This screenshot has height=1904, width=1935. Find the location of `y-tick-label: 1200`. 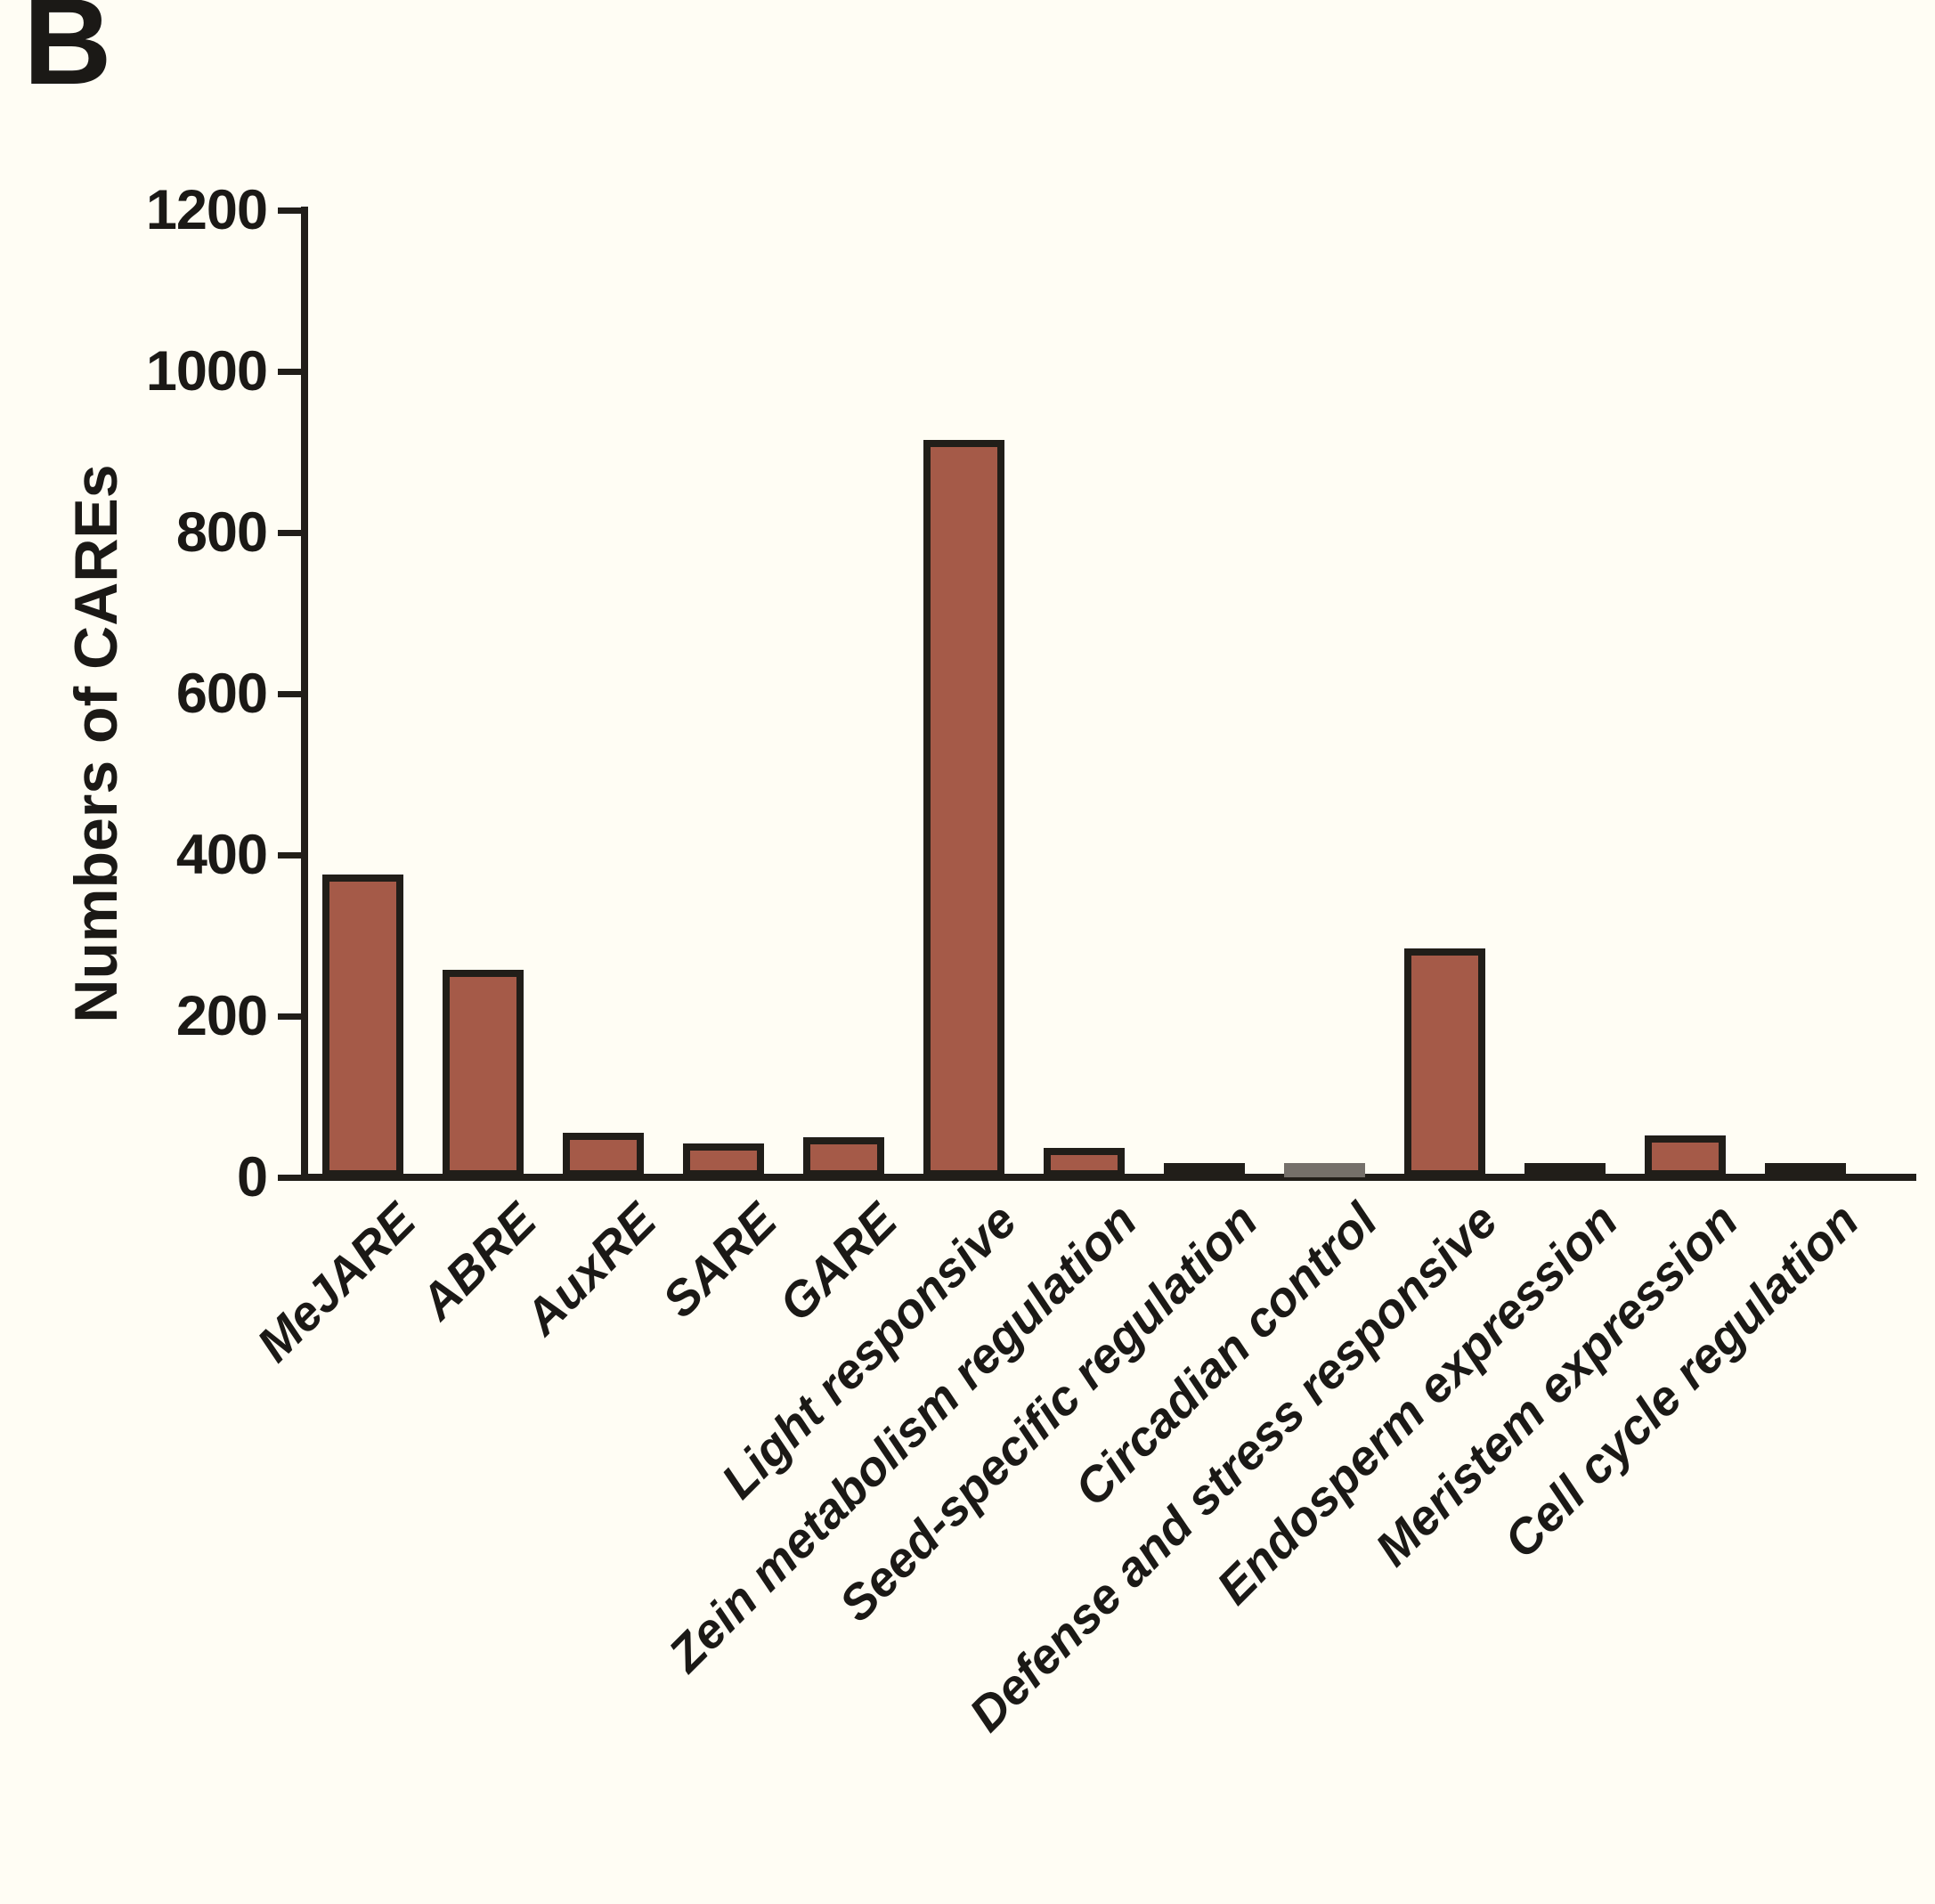

y-tick-label: 1200 is located at coordinates (207, 210).